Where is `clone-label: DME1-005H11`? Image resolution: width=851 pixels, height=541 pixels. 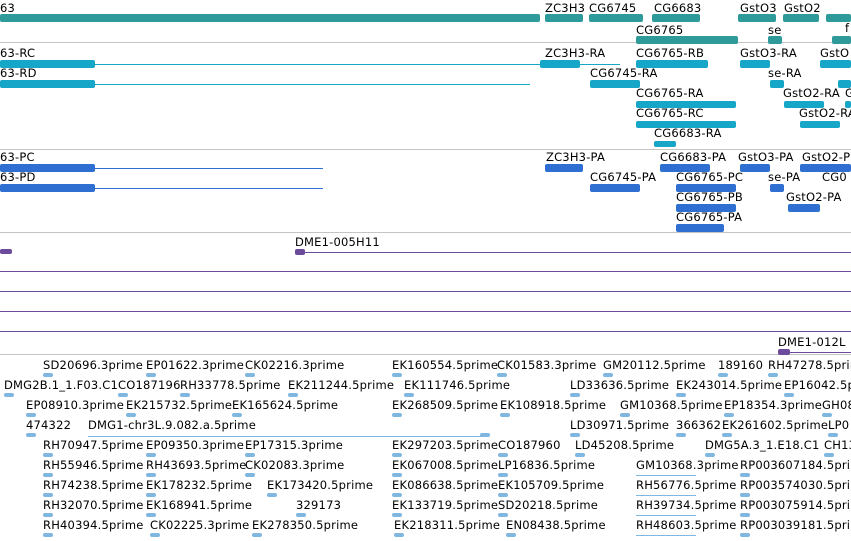 clone-label: DME1-005H11 is located at coordinates (337, 242).